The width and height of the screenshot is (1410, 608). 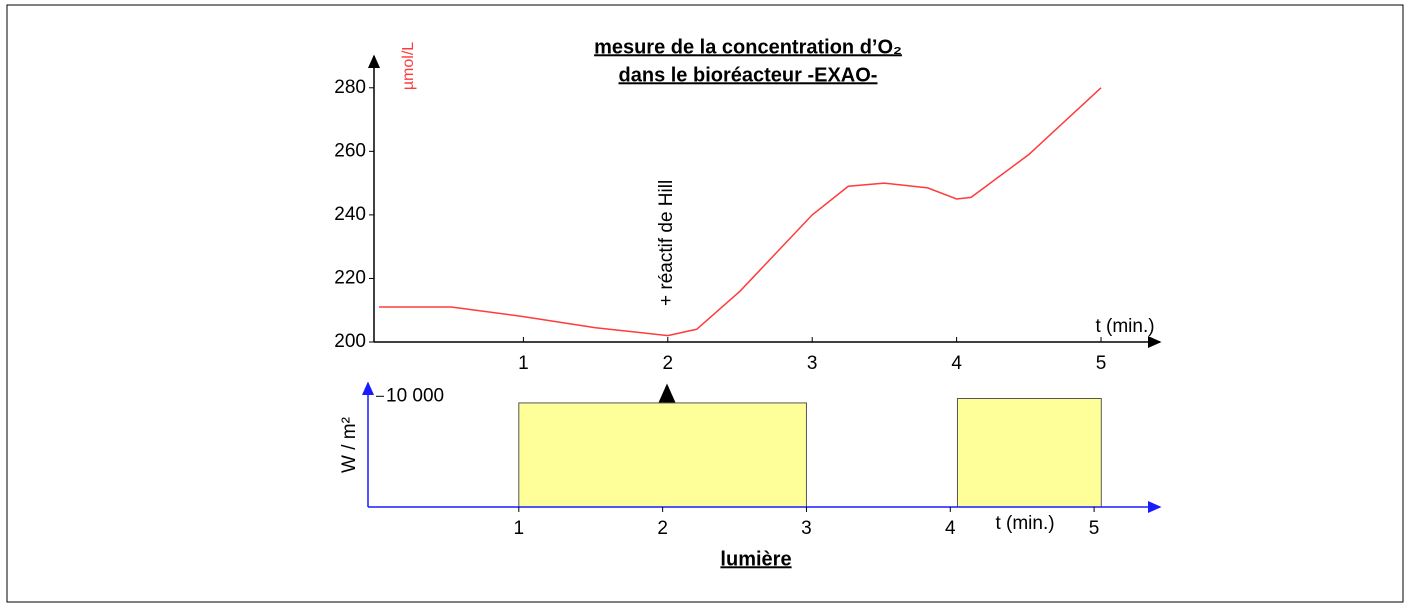 What do you see at coordinates (350, 277) in the screenshot?
I see `y-tick-label: 220` at bounding box center [350, 277].